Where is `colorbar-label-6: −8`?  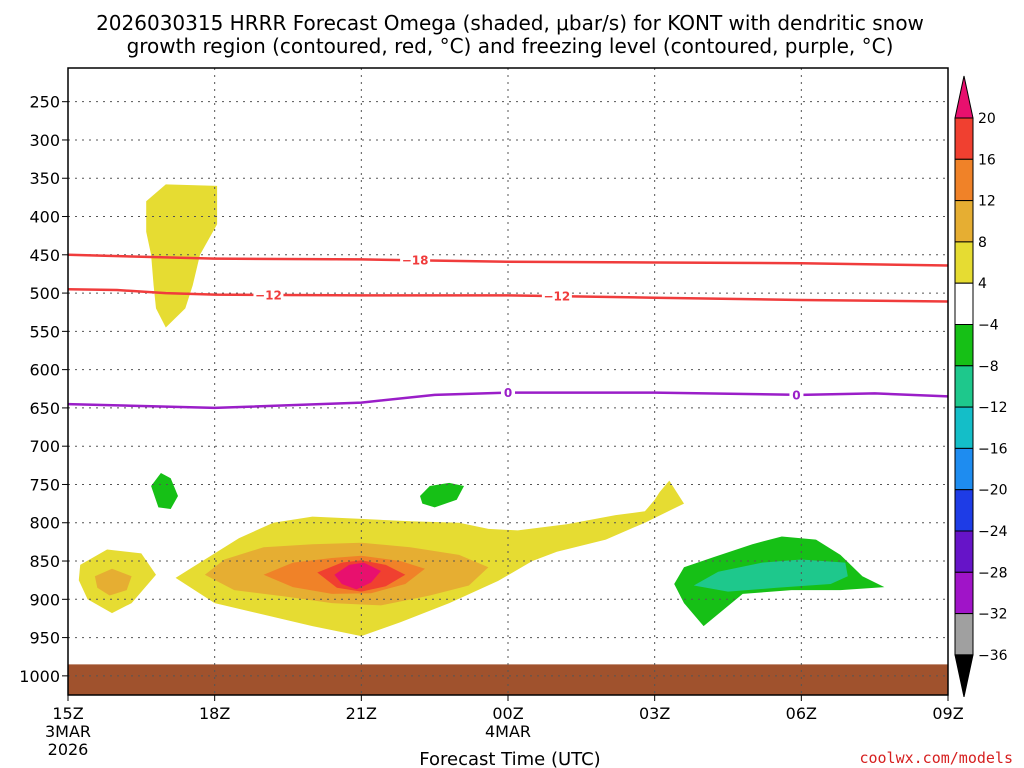
colorbar-label-6: −8 is located at coordinates (988, 367).